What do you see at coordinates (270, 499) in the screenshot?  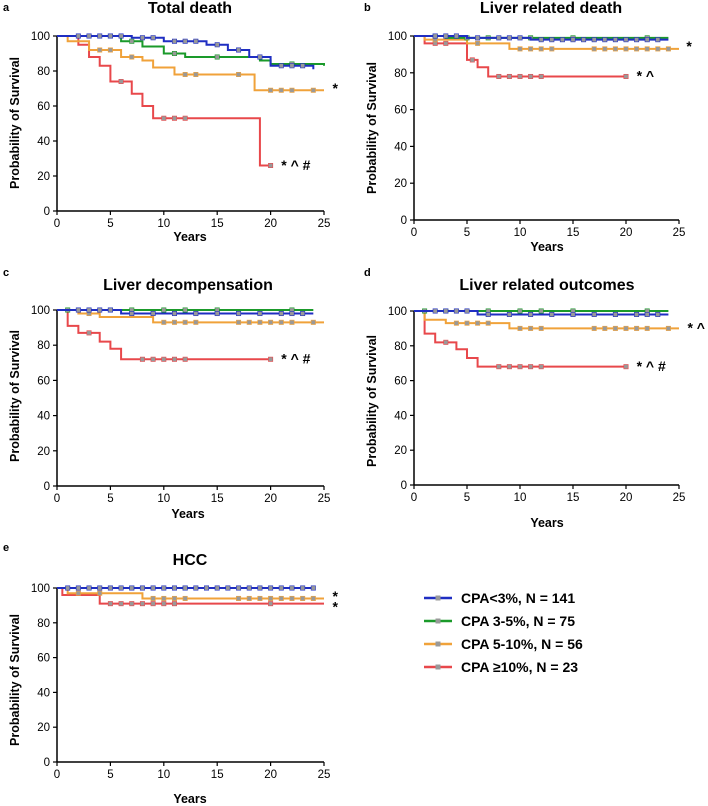 I see `panel-c-x-tick-label: 20` at bounding box center [270, 499].